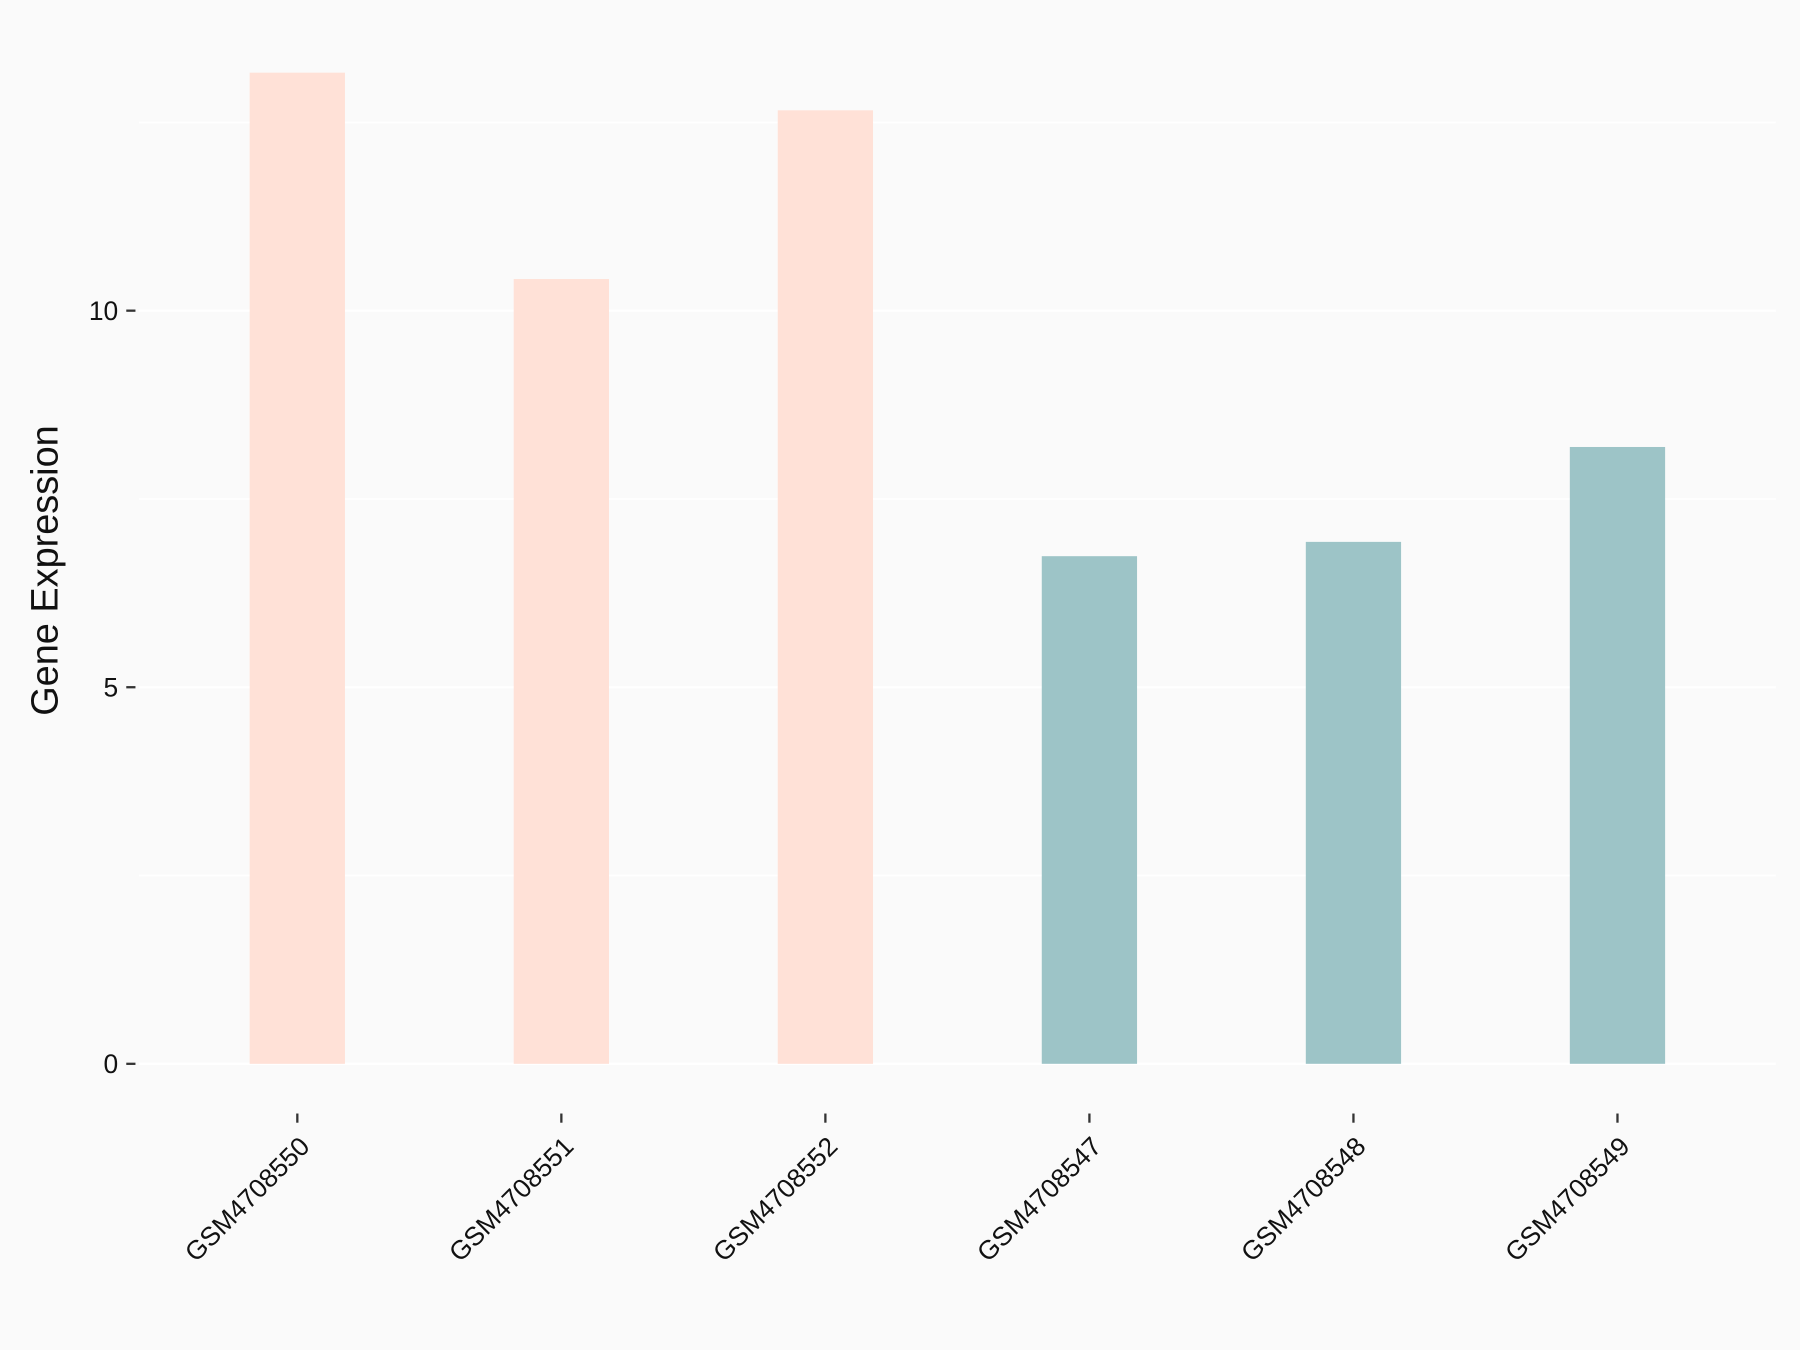 The width and height of the screenshot is (1800, 1350). What do you see at coordinates (111, 687) in the screenshot?
I see `y-tick-label: 5` at bounding box center [111, 687].